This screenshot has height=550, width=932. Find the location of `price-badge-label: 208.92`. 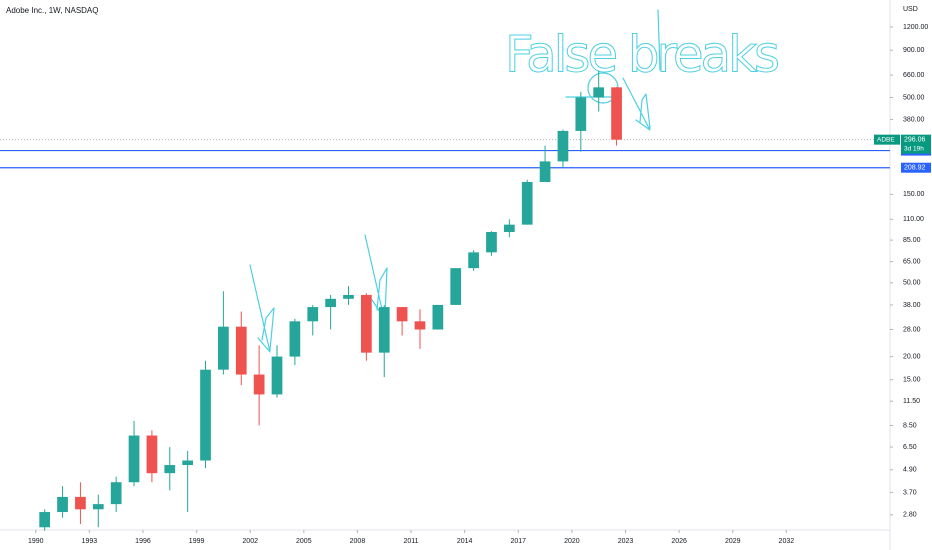

price-badge-label: 208.92 is located at coordinates (915, 168).